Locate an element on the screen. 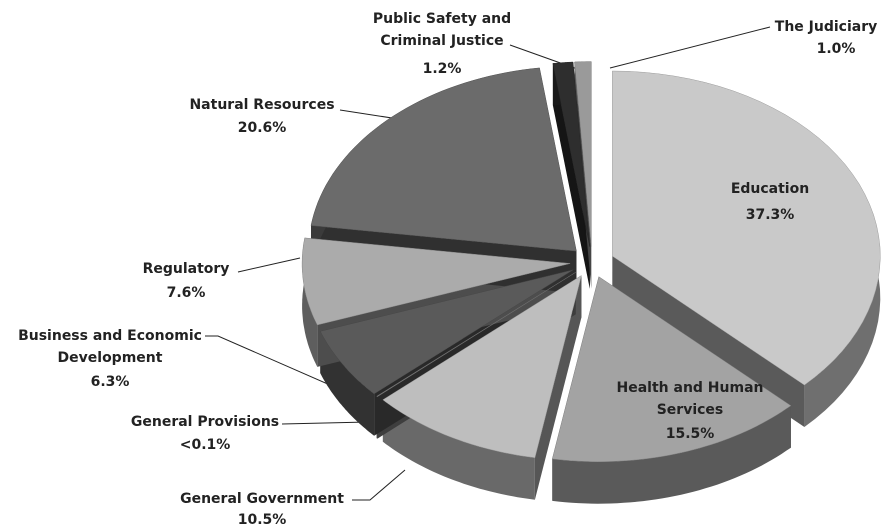 This screenshot has height=531, width=895. slice-value-label: 6.3% is located at coordinates (110, 382).